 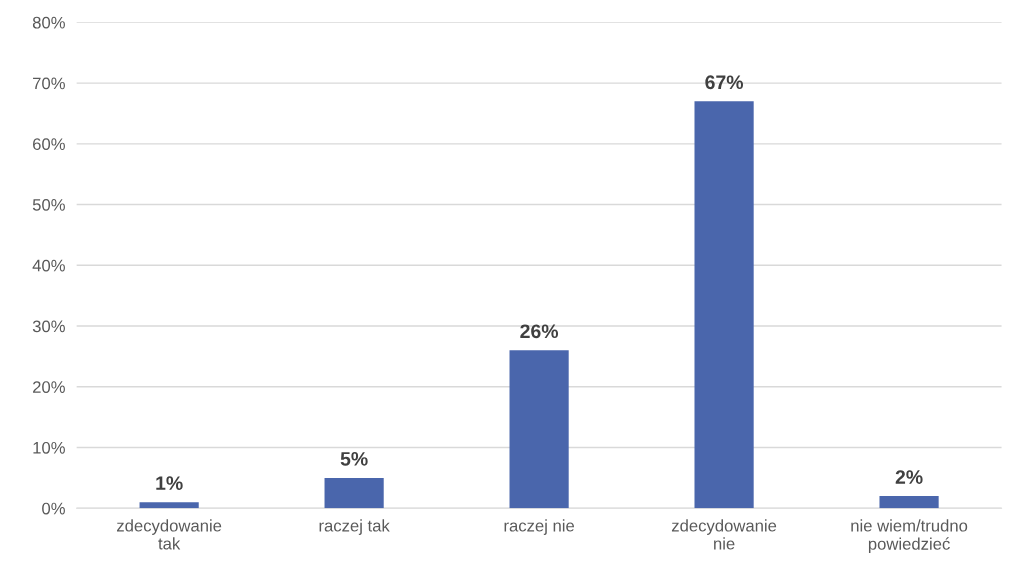 What do you see at coordinates (909, 477) in the screenshot?
I see `data-label: 2%` at bounding box center [909, 477].